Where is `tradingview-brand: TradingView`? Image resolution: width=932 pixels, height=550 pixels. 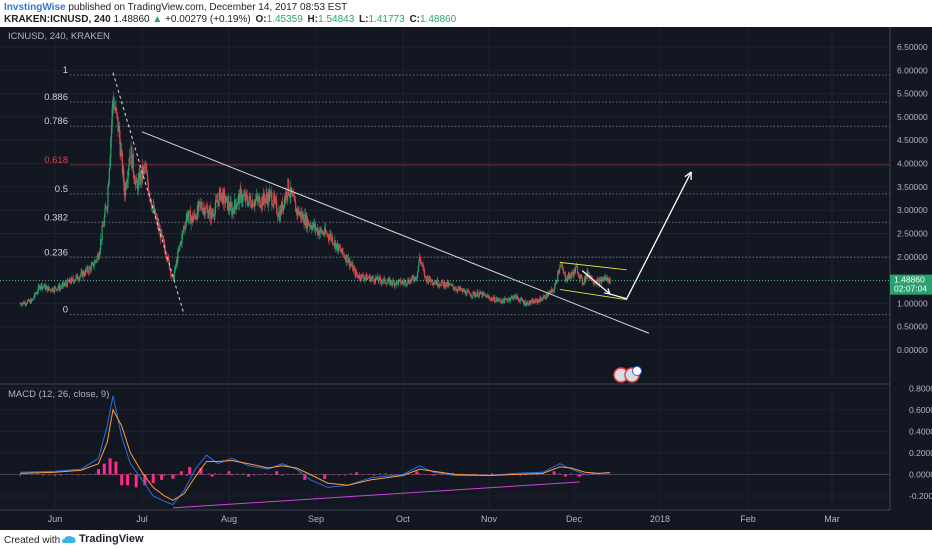
tradingview-brand: TradingView is located at coordinates (103, 539).